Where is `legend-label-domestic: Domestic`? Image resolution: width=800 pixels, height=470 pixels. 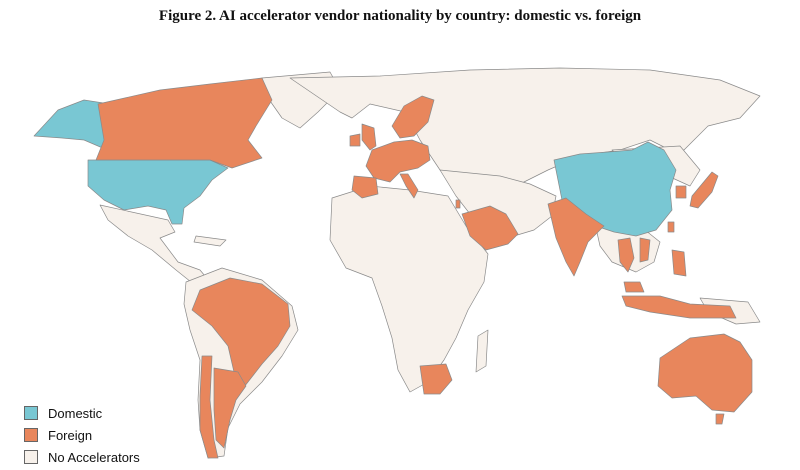 legend-label-domestic: Domestic is located at coordinates (75, 413).